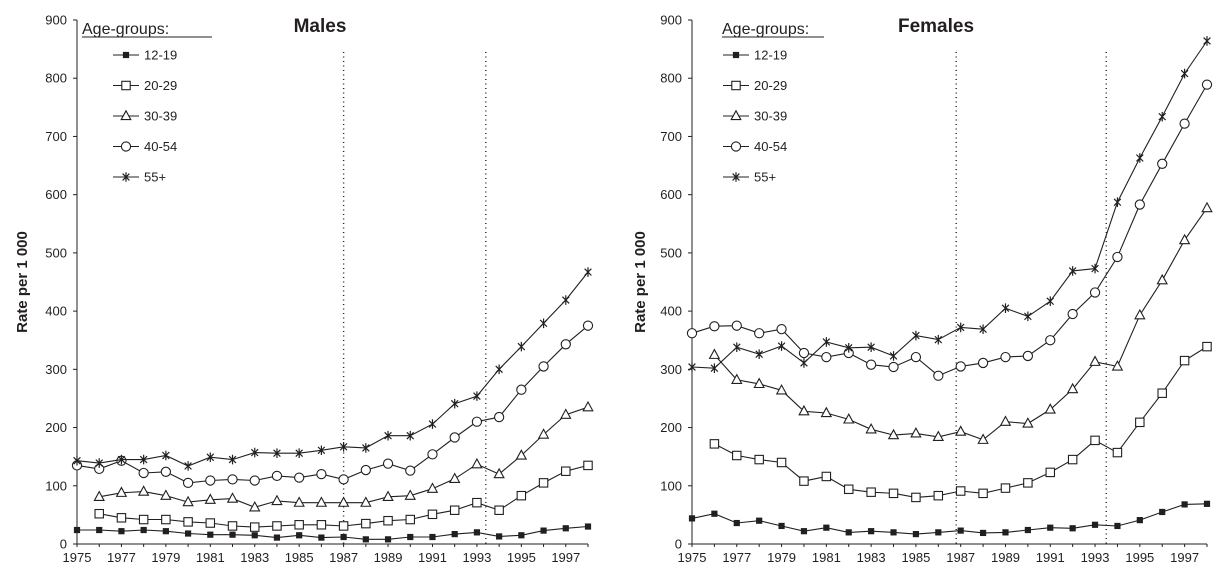 The width and height of the screenshot is (1213, 573). Describe the element at coordinates (121, 557) in the screenshot. I see `x-tick-label: 1977` at that location.